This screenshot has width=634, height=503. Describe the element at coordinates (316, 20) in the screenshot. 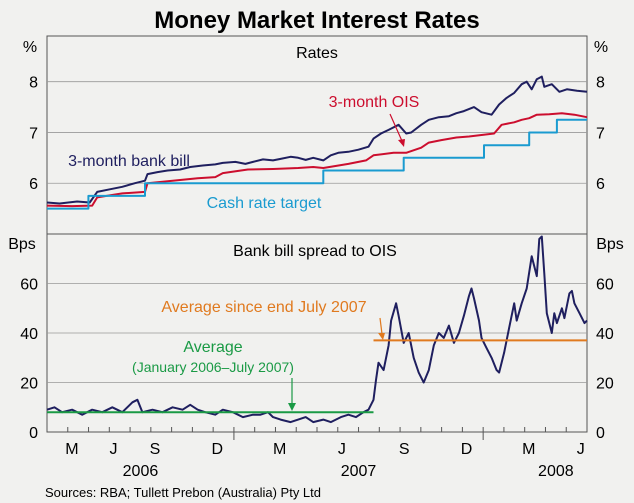

I see `chart-title: Money Market Interest Rates` at that location.